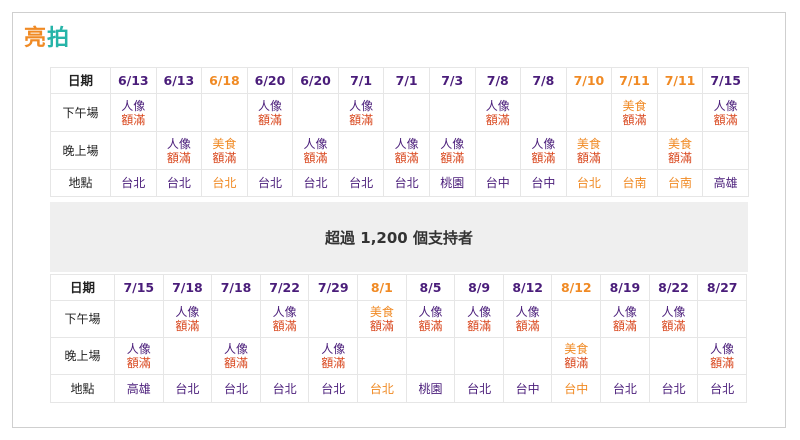  What do you see at coordinates (430, 388) in the screenshot?
I see `location-cell: 桃園` at bounding box center [430, 388].